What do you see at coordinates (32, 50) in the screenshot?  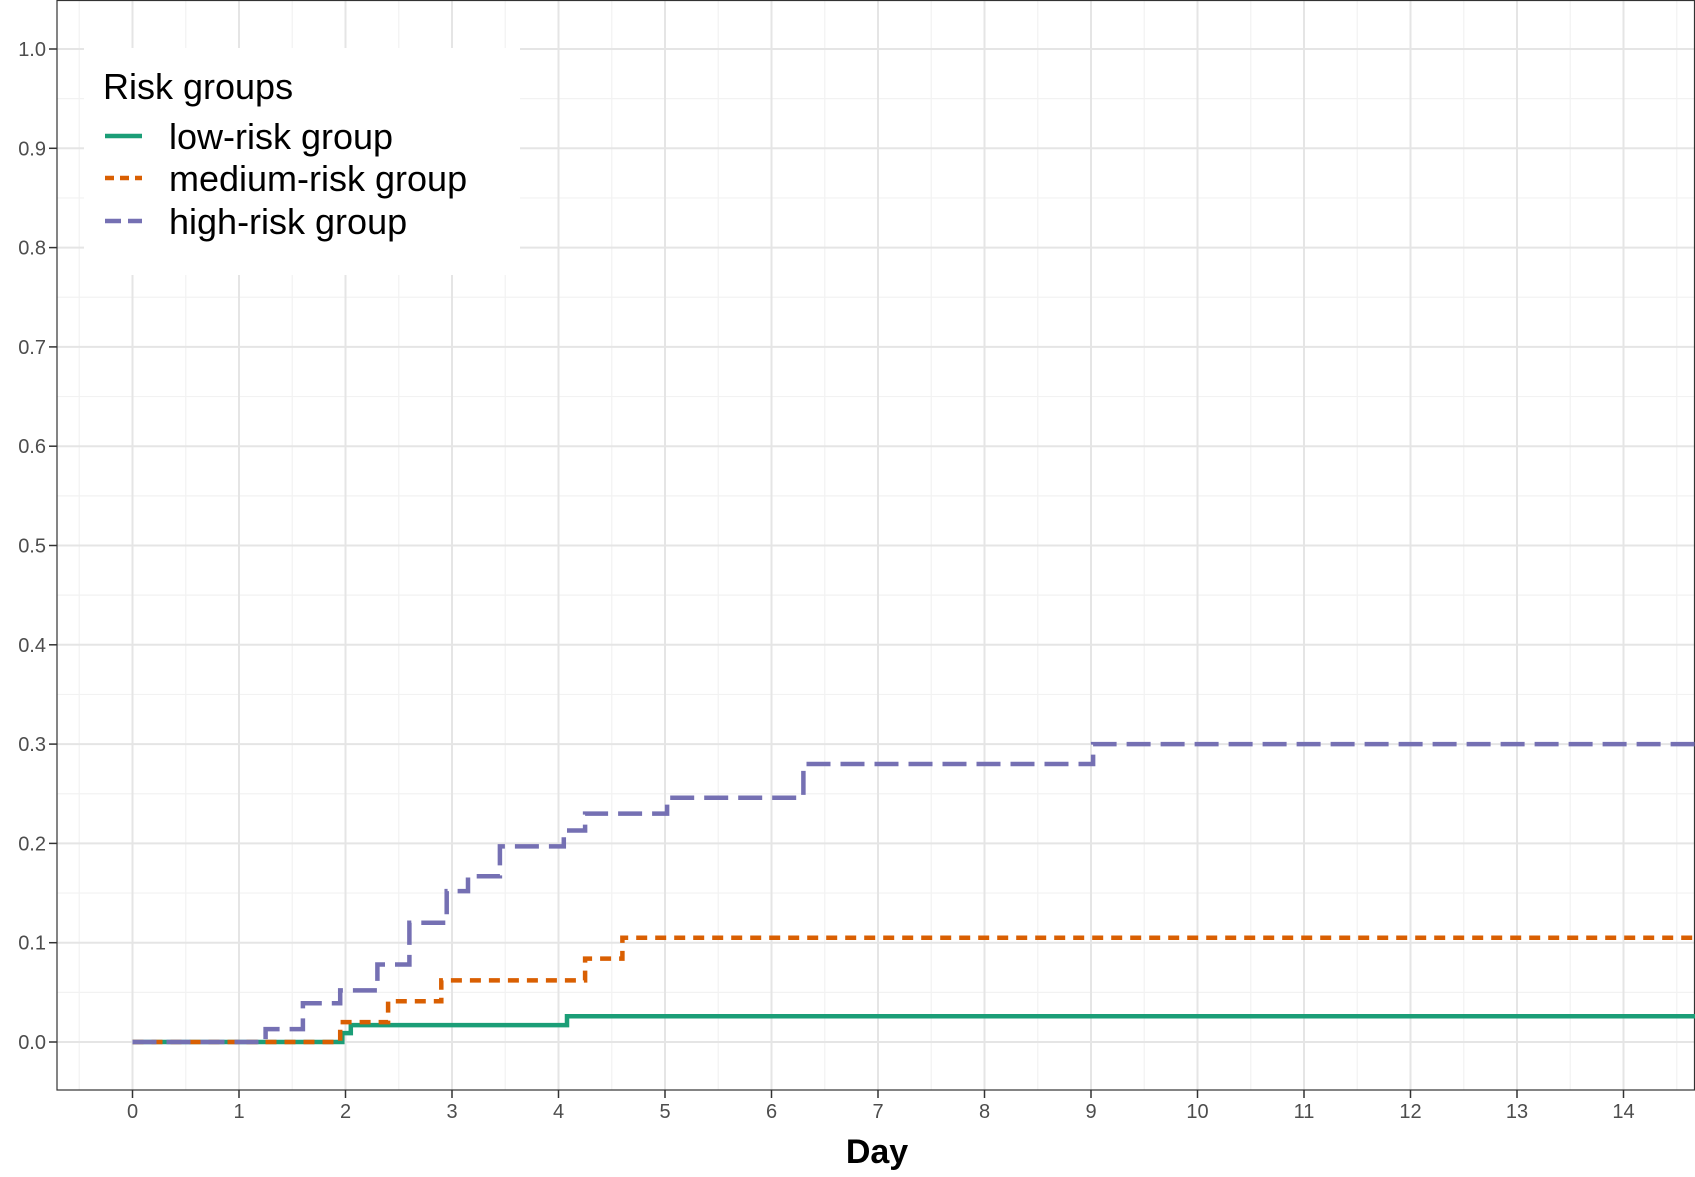 I see `y-tick-label: 1.0` at bounding box center [32, 50].